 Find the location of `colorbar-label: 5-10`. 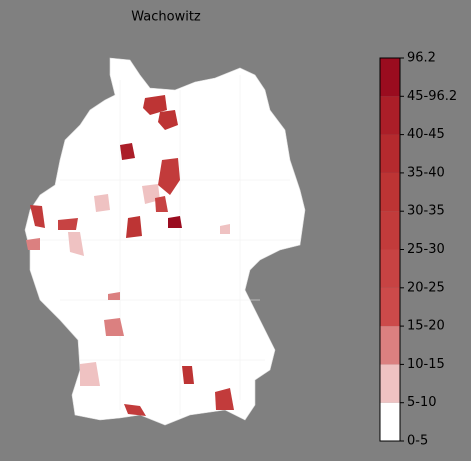

colorbar-label: 5-10 is located at coordinates (422, 402).